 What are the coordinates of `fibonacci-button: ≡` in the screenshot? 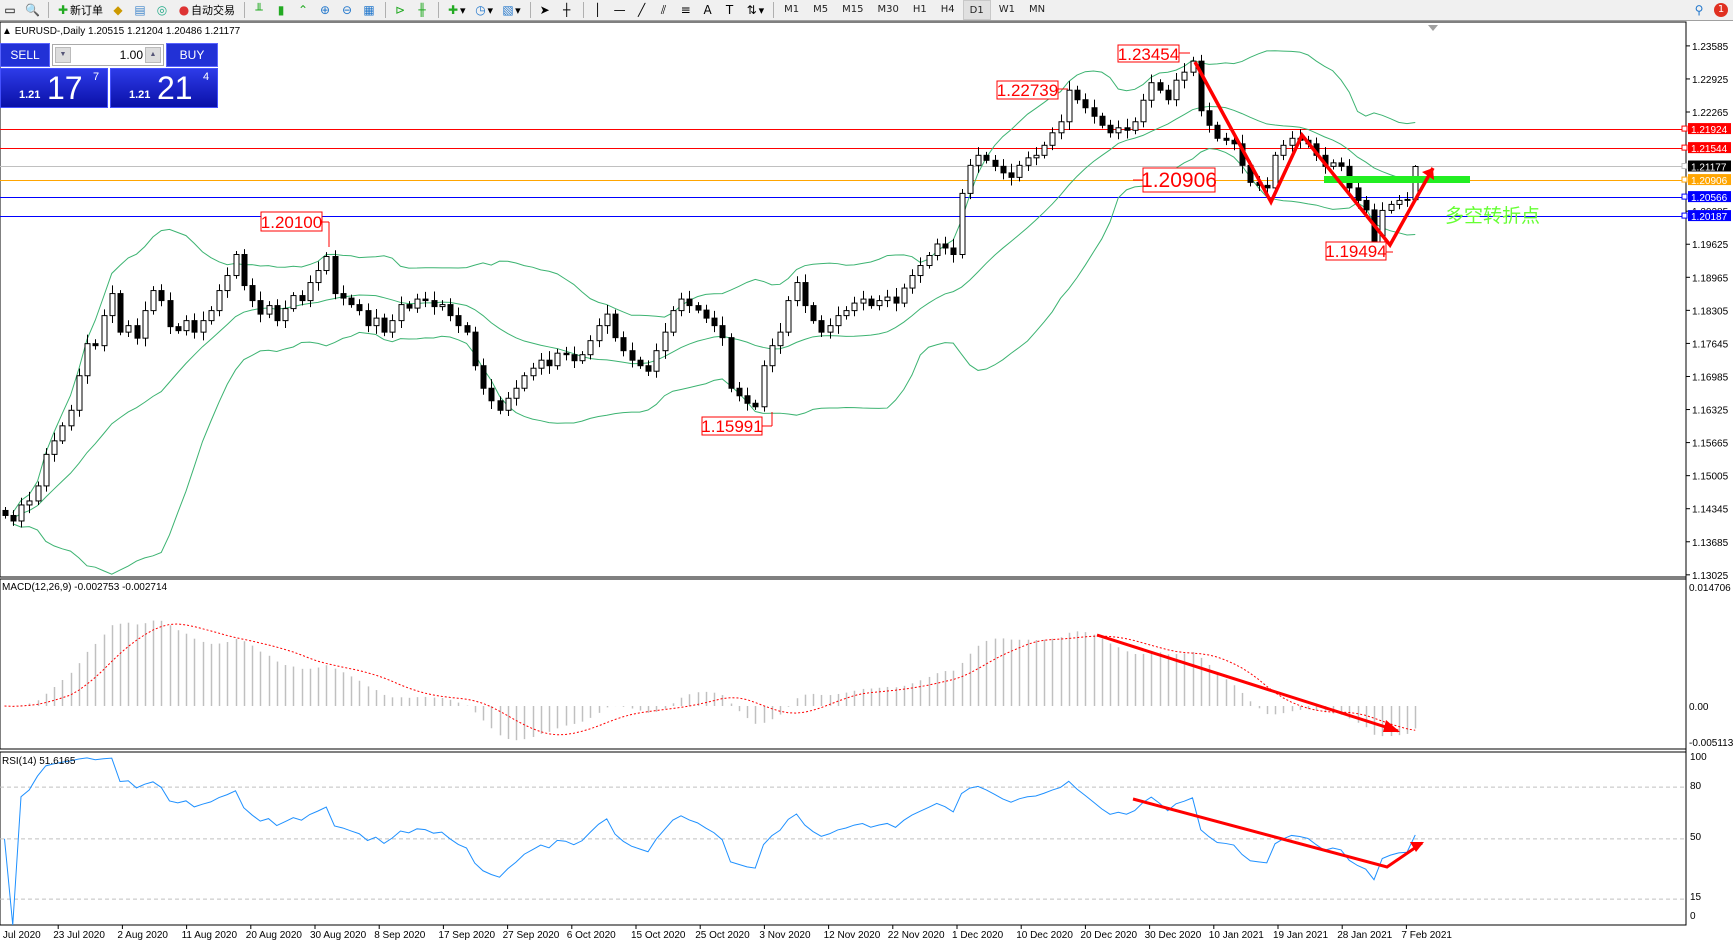 It's located at (686, 10).